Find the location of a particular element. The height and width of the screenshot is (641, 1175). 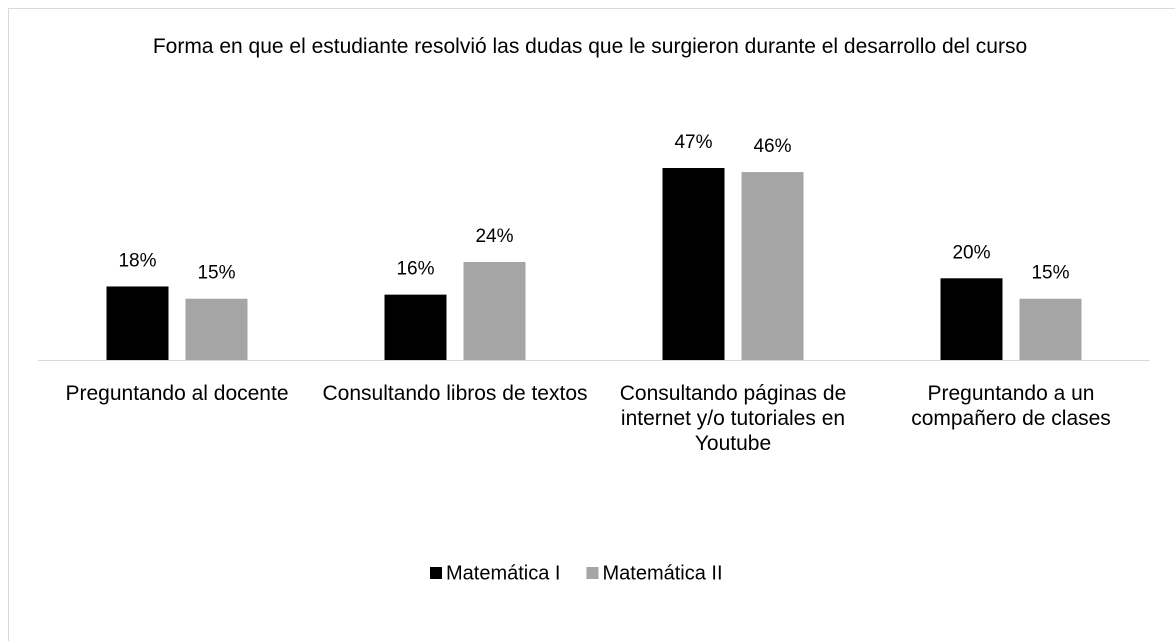

data-label: 47% is located at coordinates (693, 142).